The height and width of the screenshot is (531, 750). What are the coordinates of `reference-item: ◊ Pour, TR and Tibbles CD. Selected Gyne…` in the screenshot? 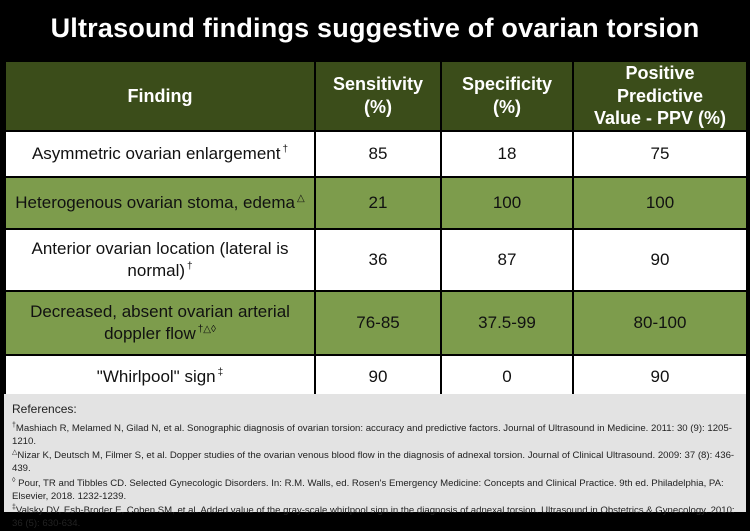 It's located at (368, 489).